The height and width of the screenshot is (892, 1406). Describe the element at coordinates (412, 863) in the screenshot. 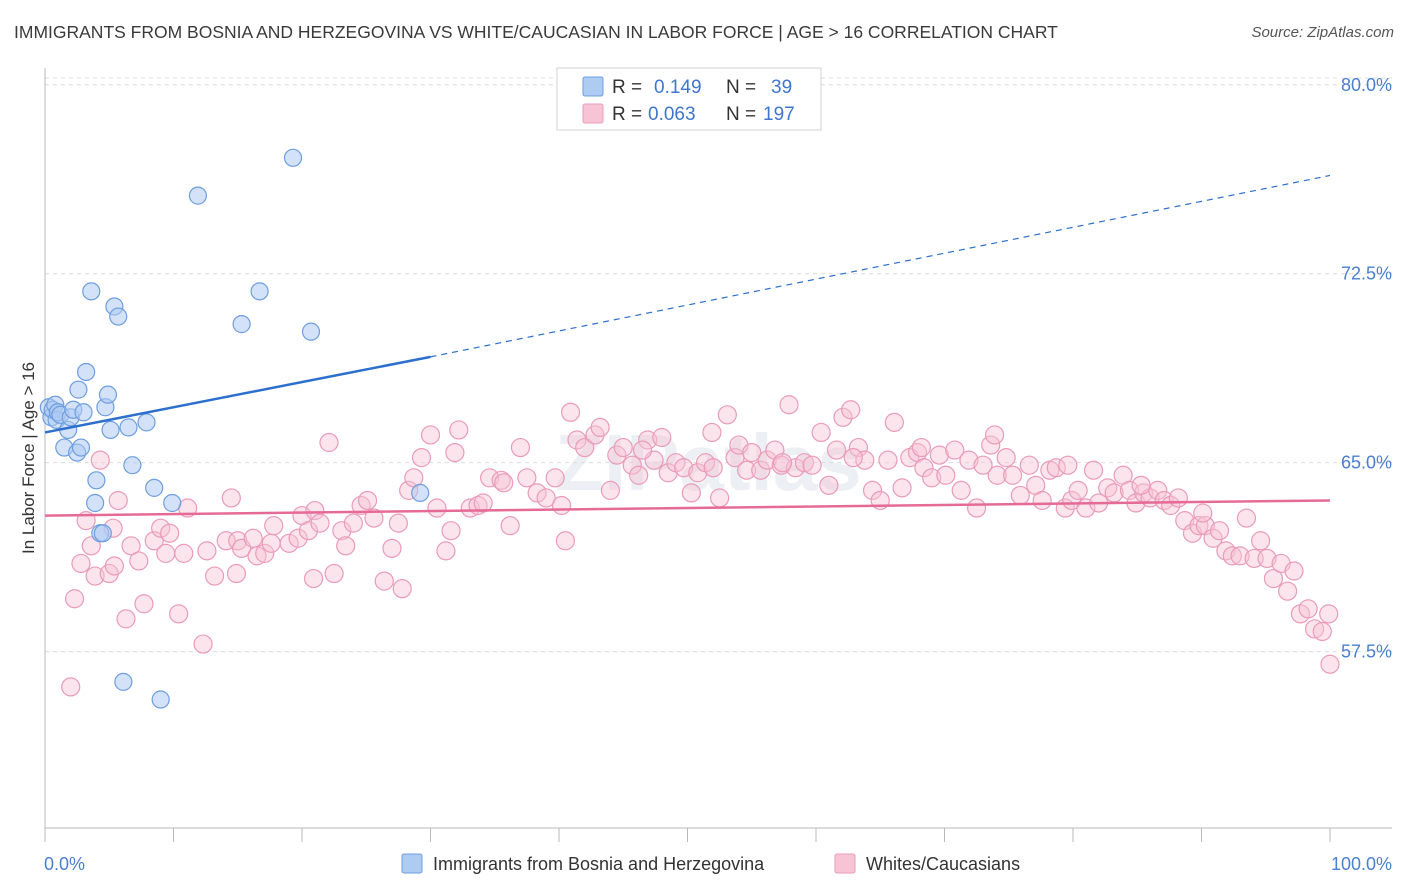

I see `bottom-legend-swatch-blue` at that location.